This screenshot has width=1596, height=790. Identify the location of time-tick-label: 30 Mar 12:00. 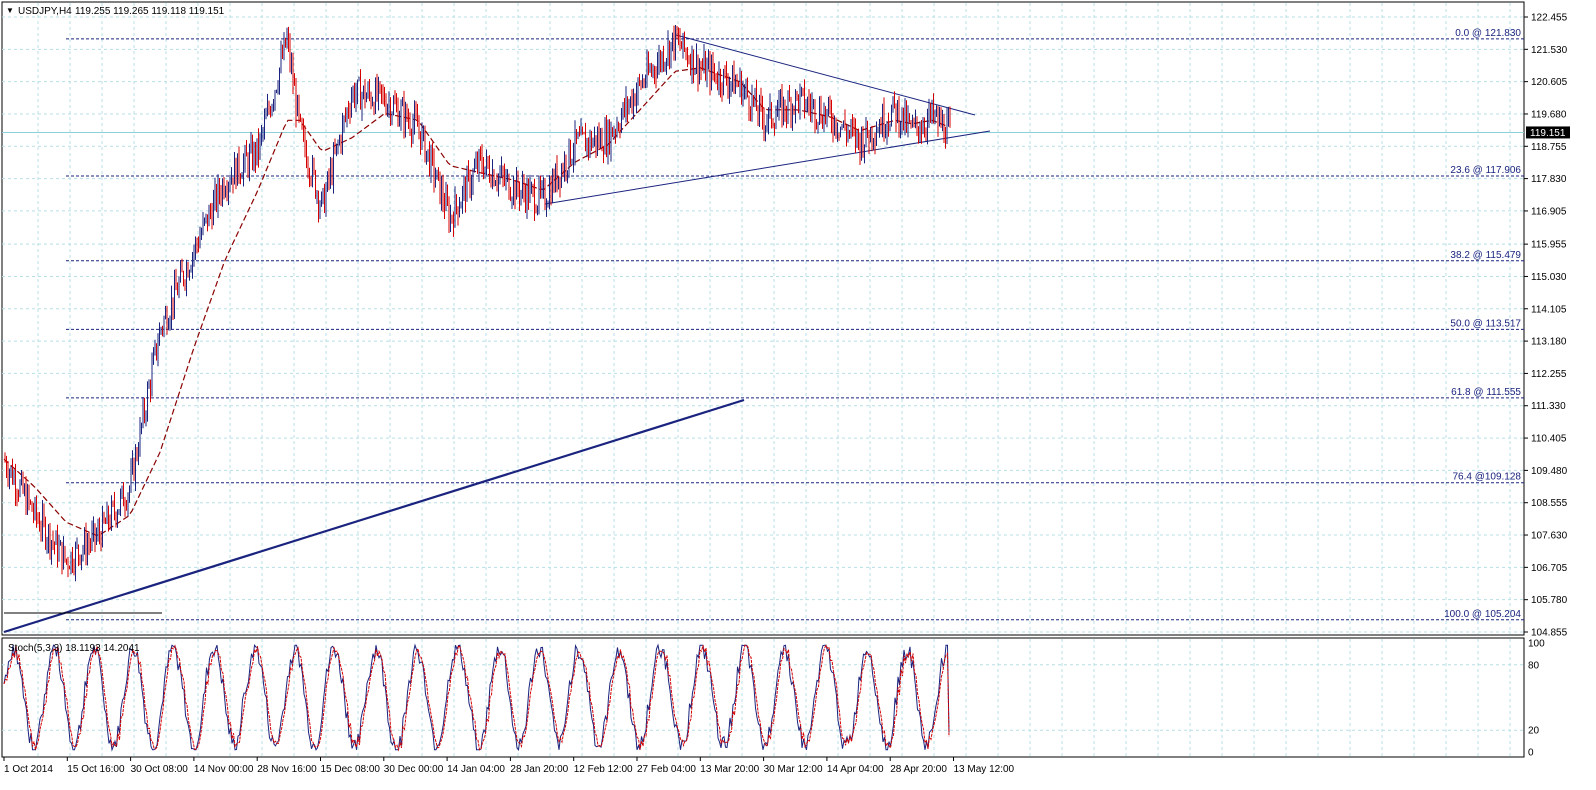
(793, 769).